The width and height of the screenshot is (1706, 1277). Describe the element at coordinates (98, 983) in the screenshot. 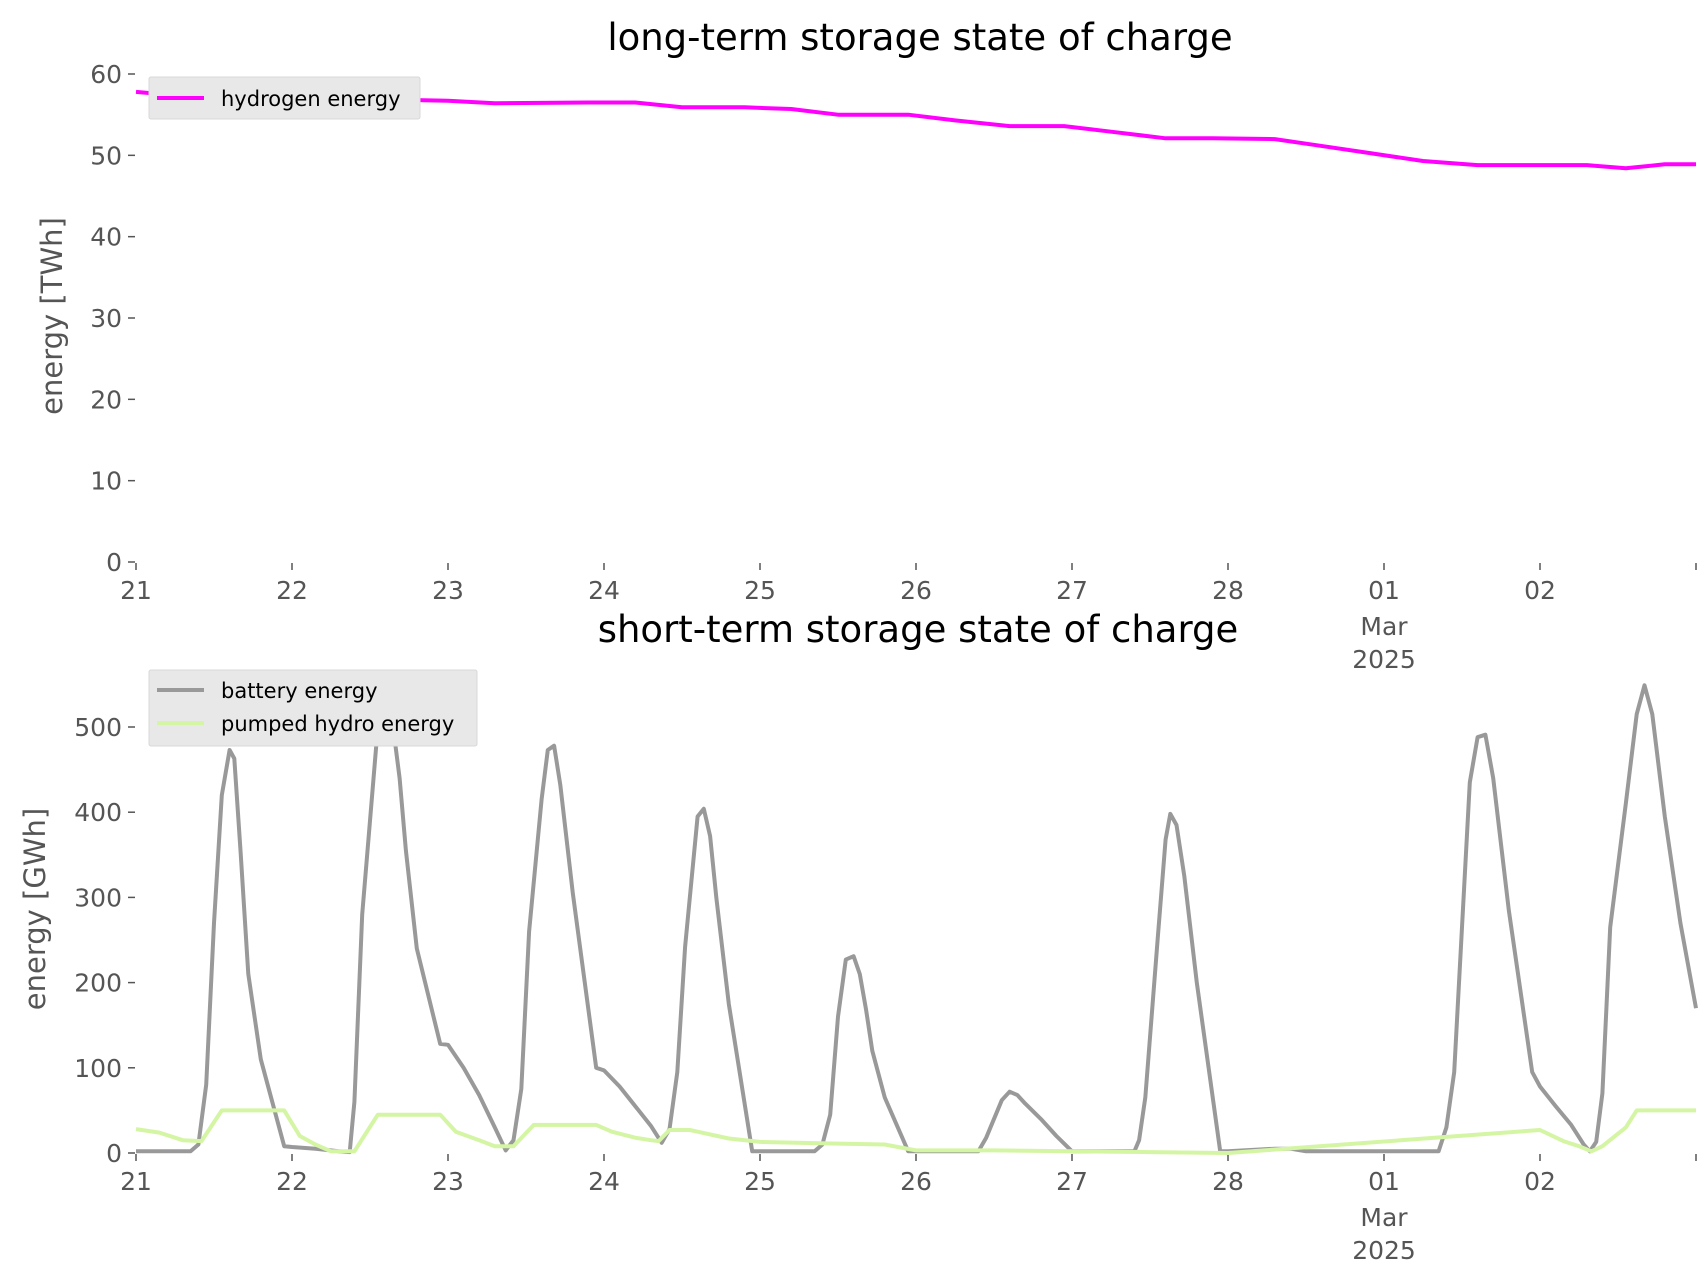

I see `y-tick-label: 200` at that location.